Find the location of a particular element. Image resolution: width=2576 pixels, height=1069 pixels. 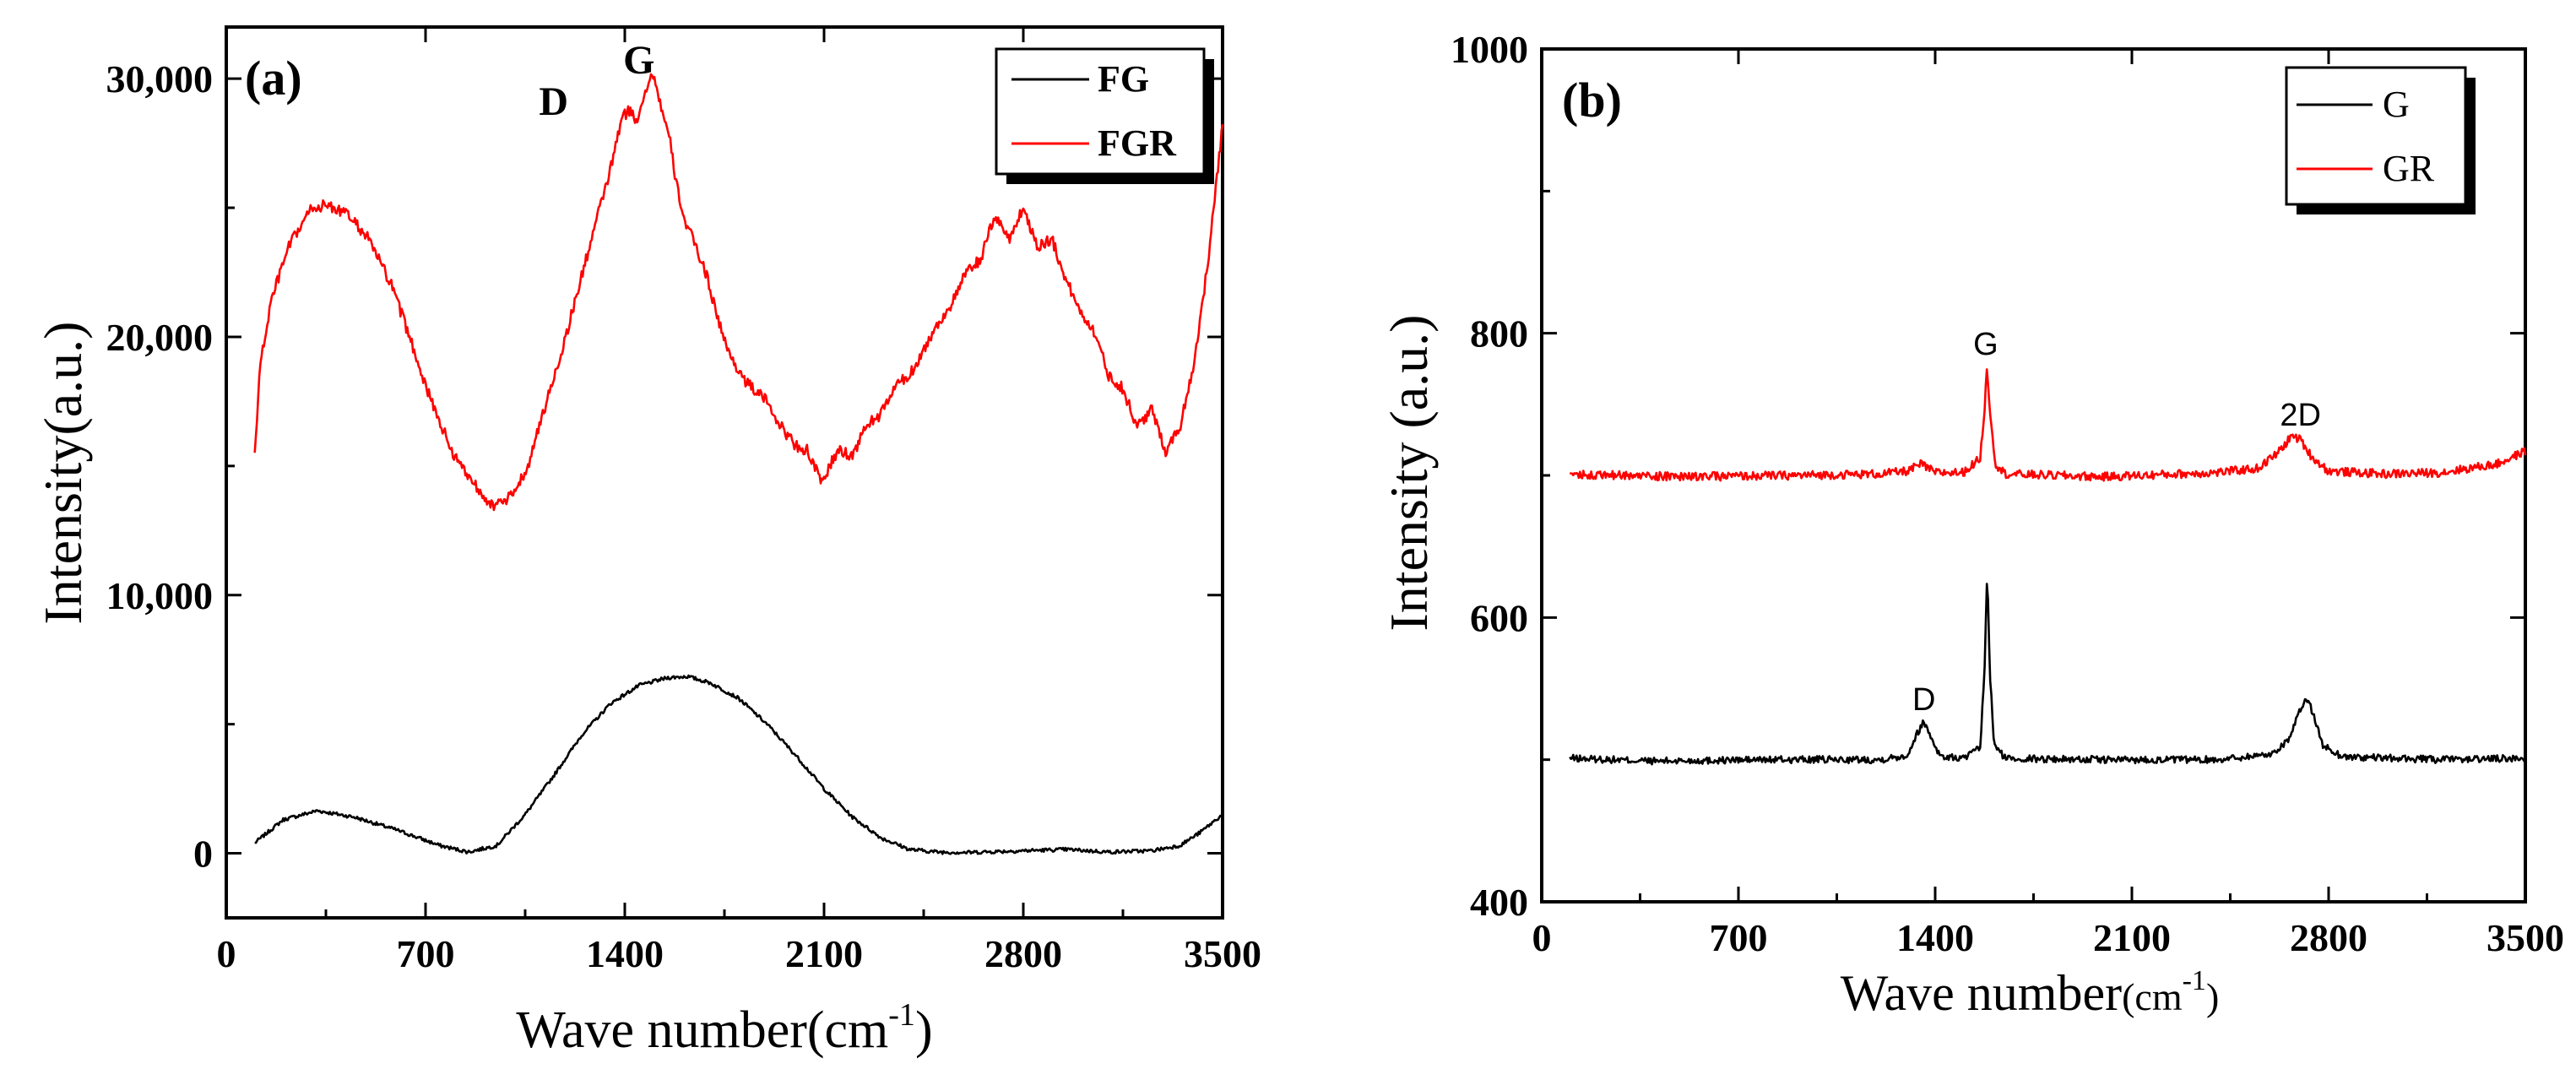

y-tick-label: 30,000 is located at coordinates (160, 78).